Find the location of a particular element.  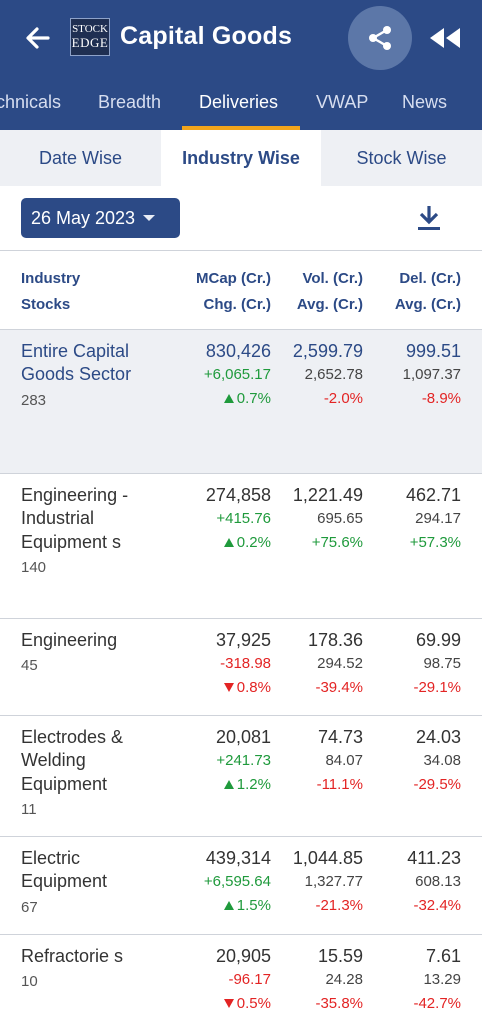

header-mcap-chg: MCap (Cr.) Chg. (Cr.) is located at coordinates (233, 292).